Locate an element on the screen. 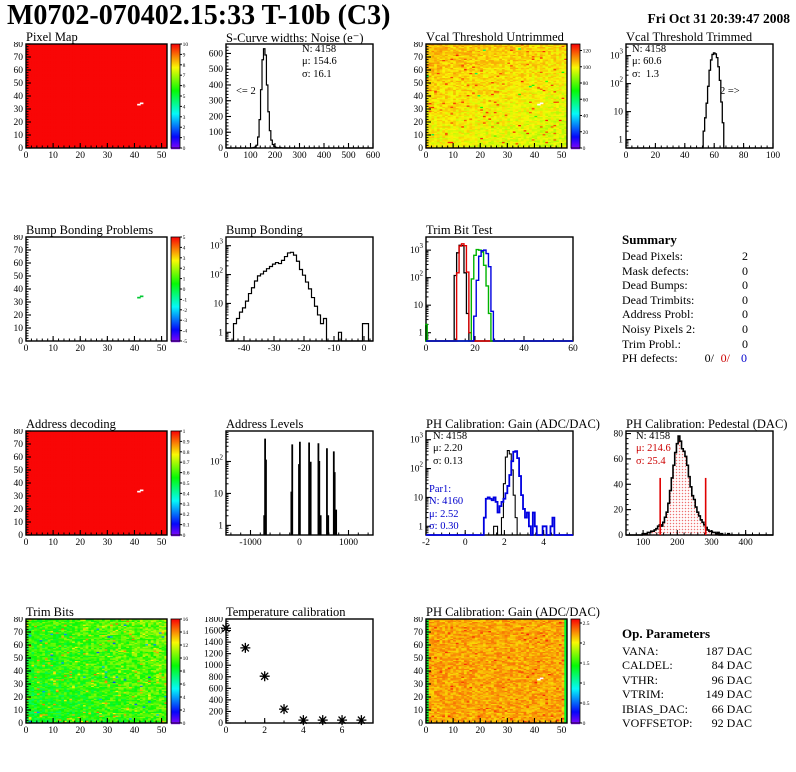 This screenshot has height=772, width=796. ph-defect-value: 0 is located at coordinates (744, 358).